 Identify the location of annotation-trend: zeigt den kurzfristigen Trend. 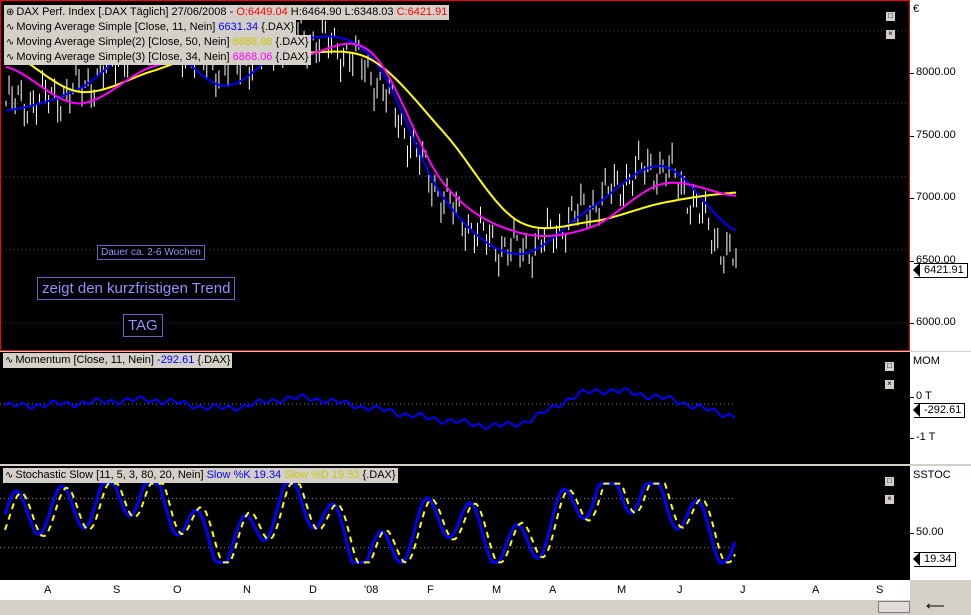
(136, 288).